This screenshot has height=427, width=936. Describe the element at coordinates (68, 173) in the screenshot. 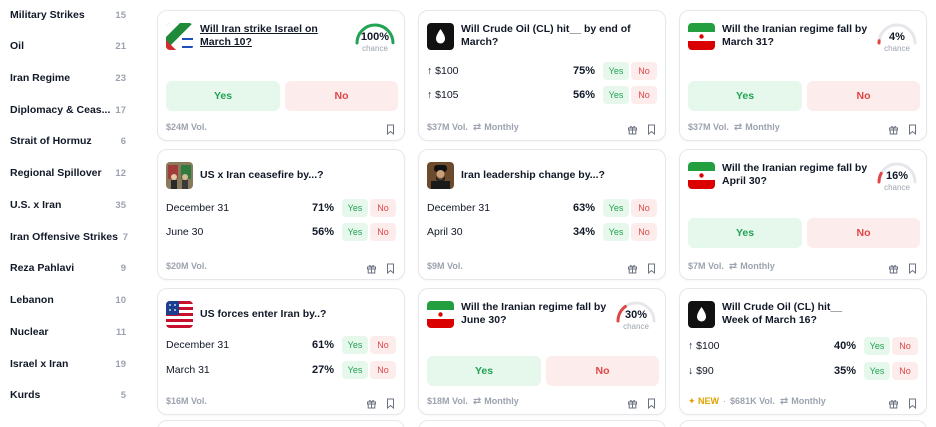

I see `sidebar-item-regional-spillover: Regional Spillover 12` at that location.